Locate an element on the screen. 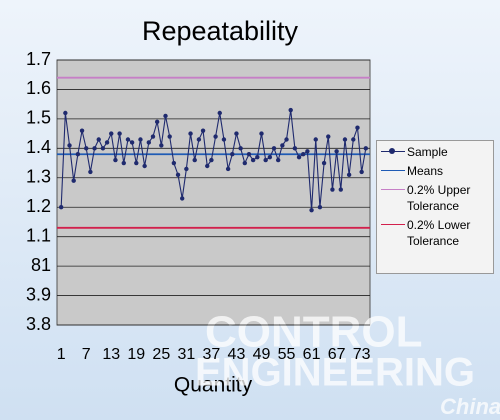 The width and height of the screenshot is (500, 420). x-tick-label: 25 is located at coordinates (161, 354).